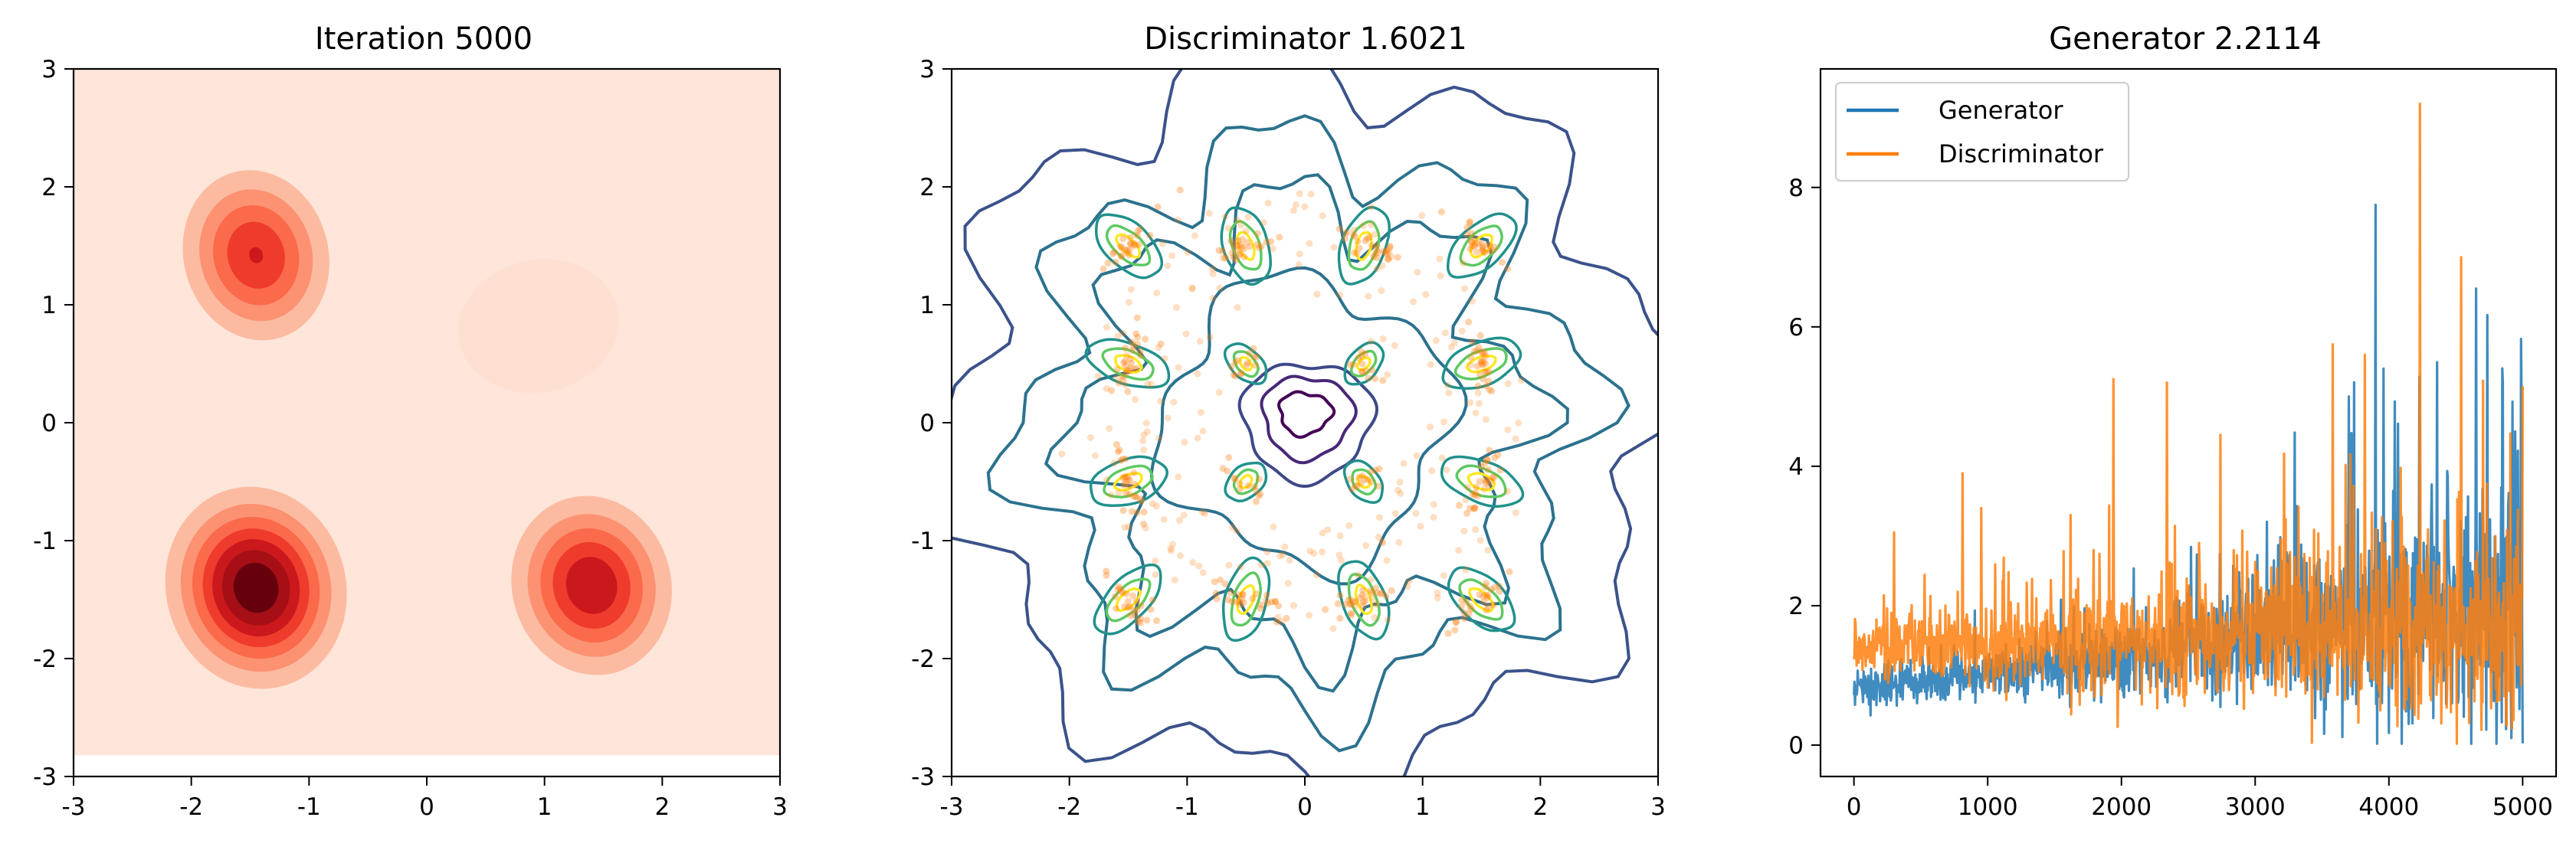 The width and height of the screenshot is (2576, 850). What do you see at coordinates (49, 69) in the screenshot?
I see `density-ytick-label: 3` at bounding box center [49, 69].